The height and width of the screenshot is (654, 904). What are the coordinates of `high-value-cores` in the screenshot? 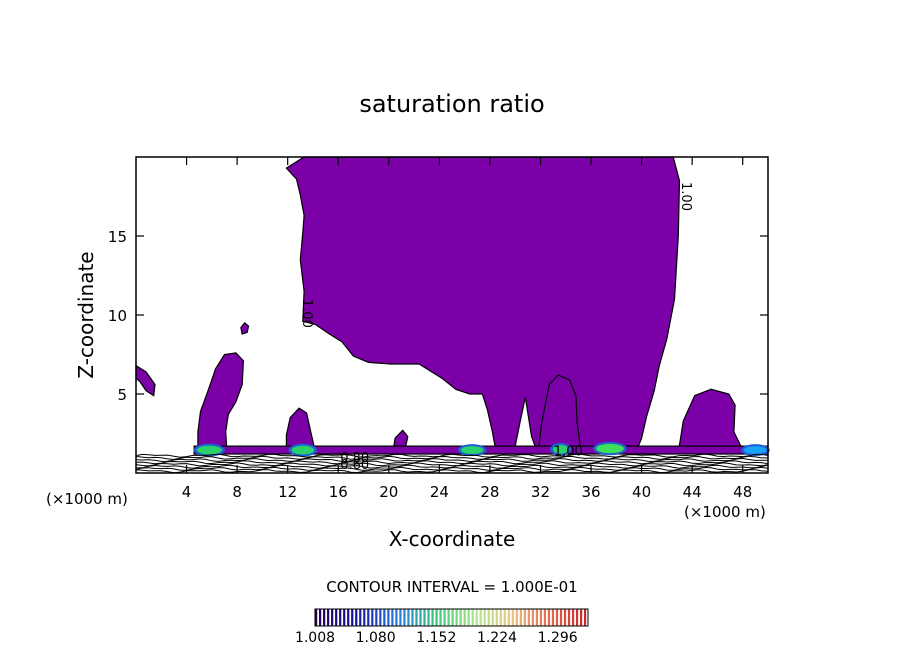 It's located at (481, 449).